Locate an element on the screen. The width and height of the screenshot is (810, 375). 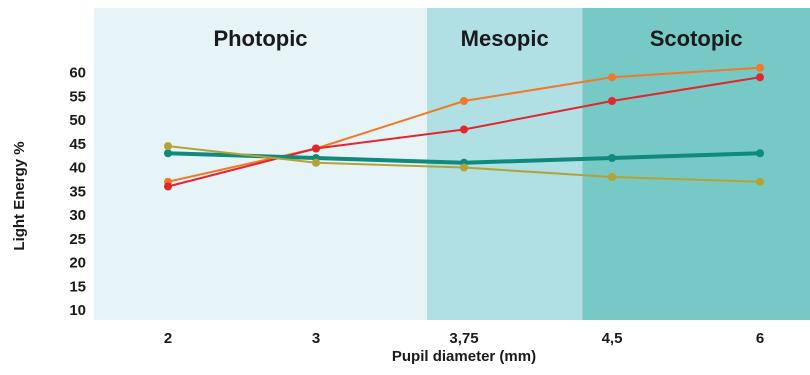
y-tick-label: 50 is located at coordinates (77, 120).